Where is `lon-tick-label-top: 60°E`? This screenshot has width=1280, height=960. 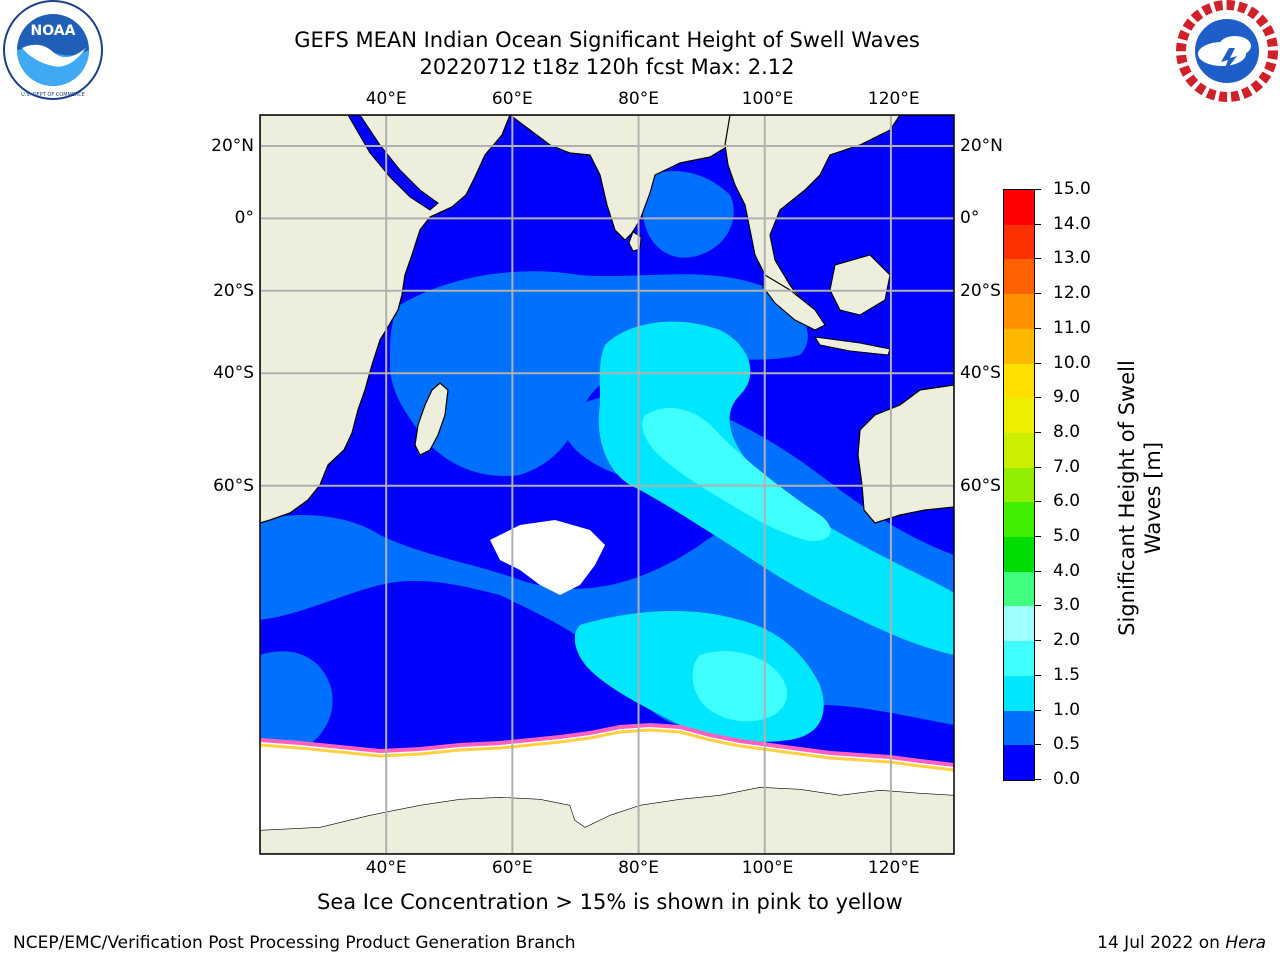 lon-tick-label-top: 60°E is located at coordinates (512, 99).